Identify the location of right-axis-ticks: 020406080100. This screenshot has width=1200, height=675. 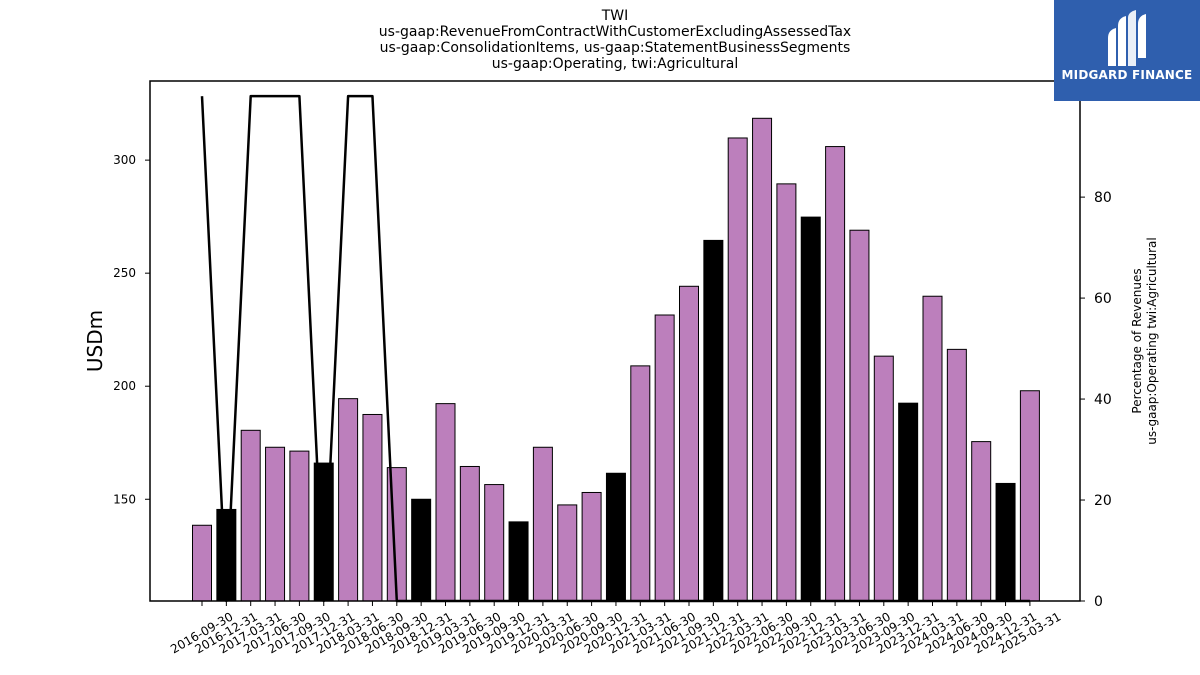
(1100, 349).